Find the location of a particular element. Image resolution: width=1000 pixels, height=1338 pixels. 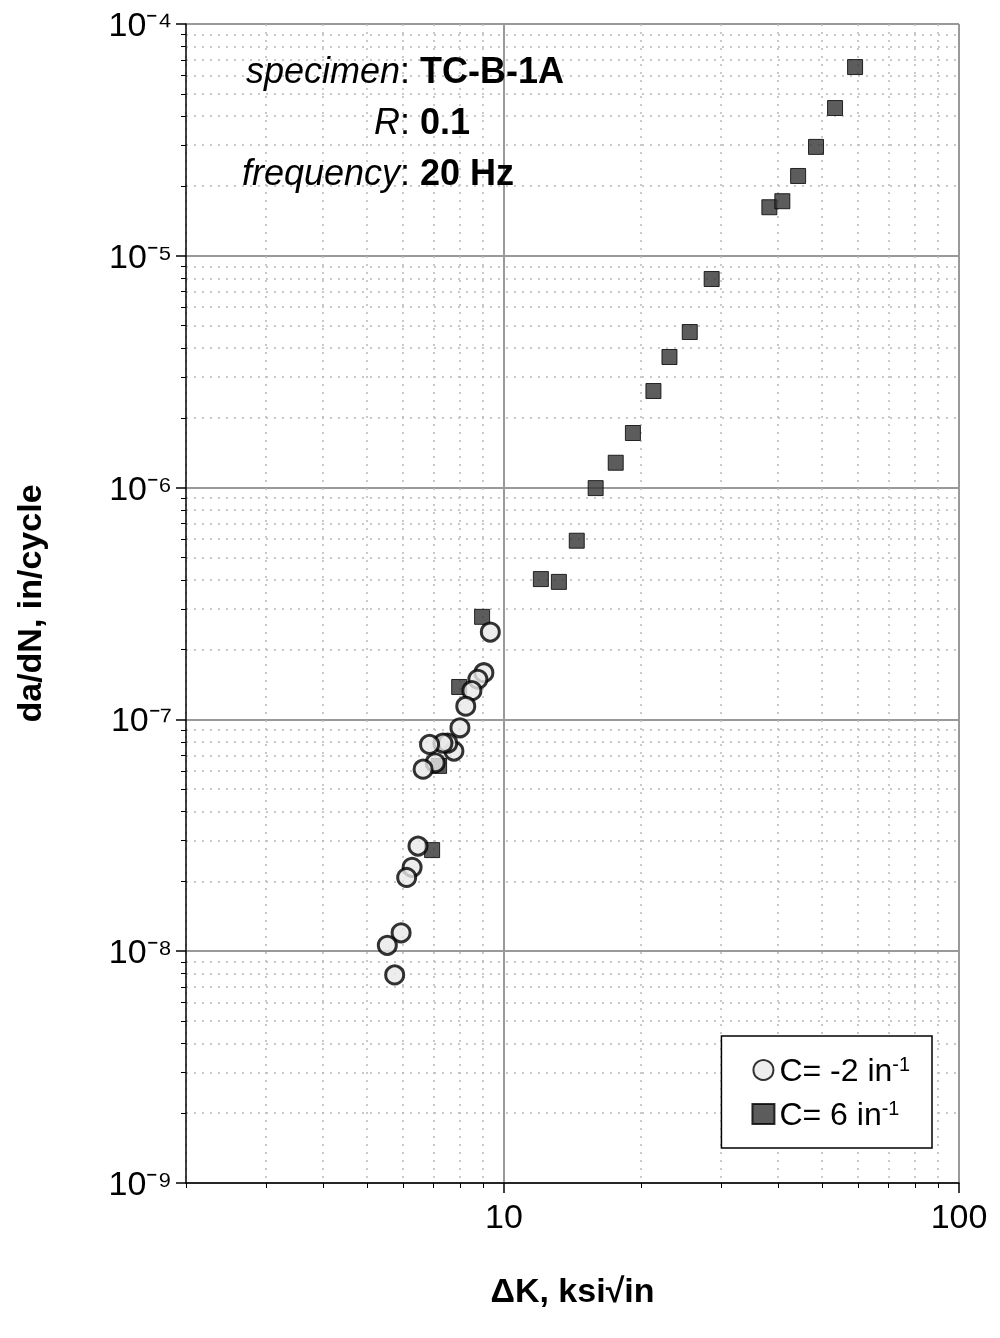

annotation: R: 0.1 is located at coordinates (422, 121).